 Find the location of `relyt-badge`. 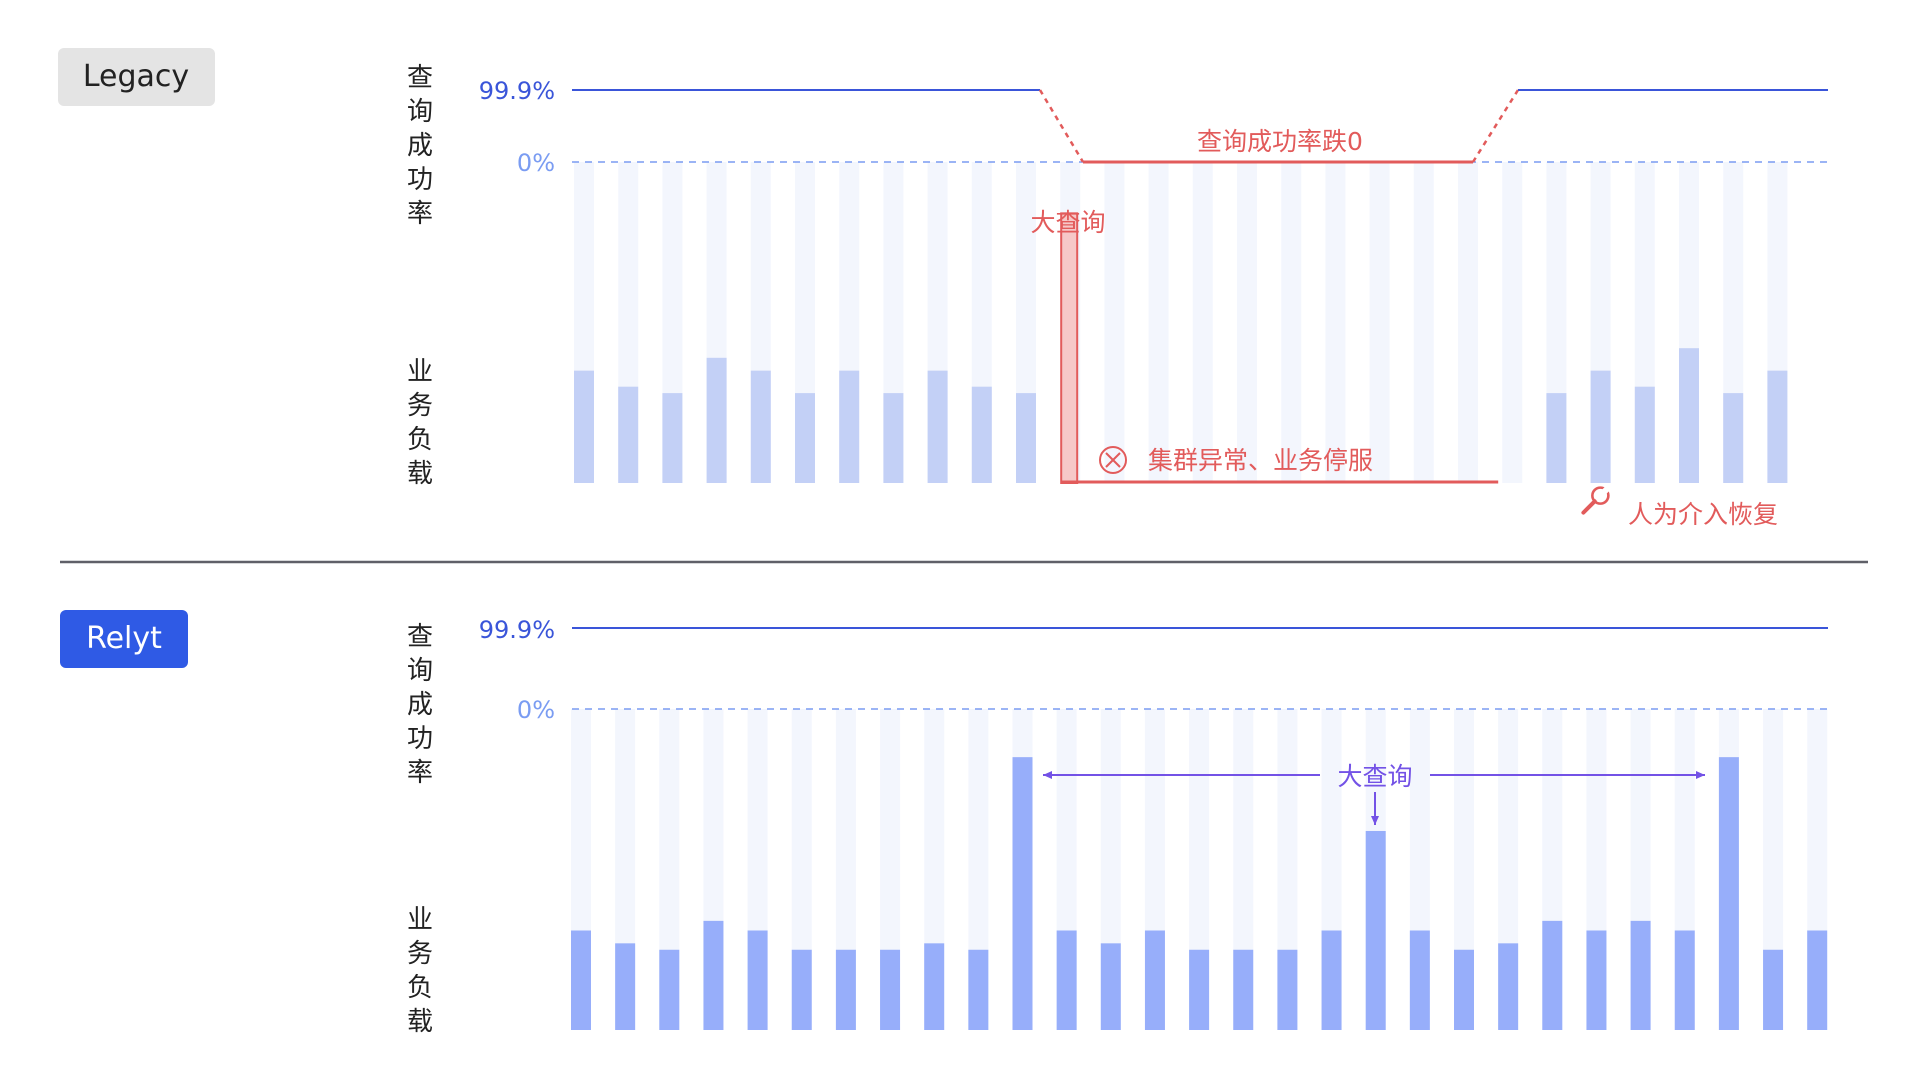

relyt-badge is located at coordinates (124, 639).